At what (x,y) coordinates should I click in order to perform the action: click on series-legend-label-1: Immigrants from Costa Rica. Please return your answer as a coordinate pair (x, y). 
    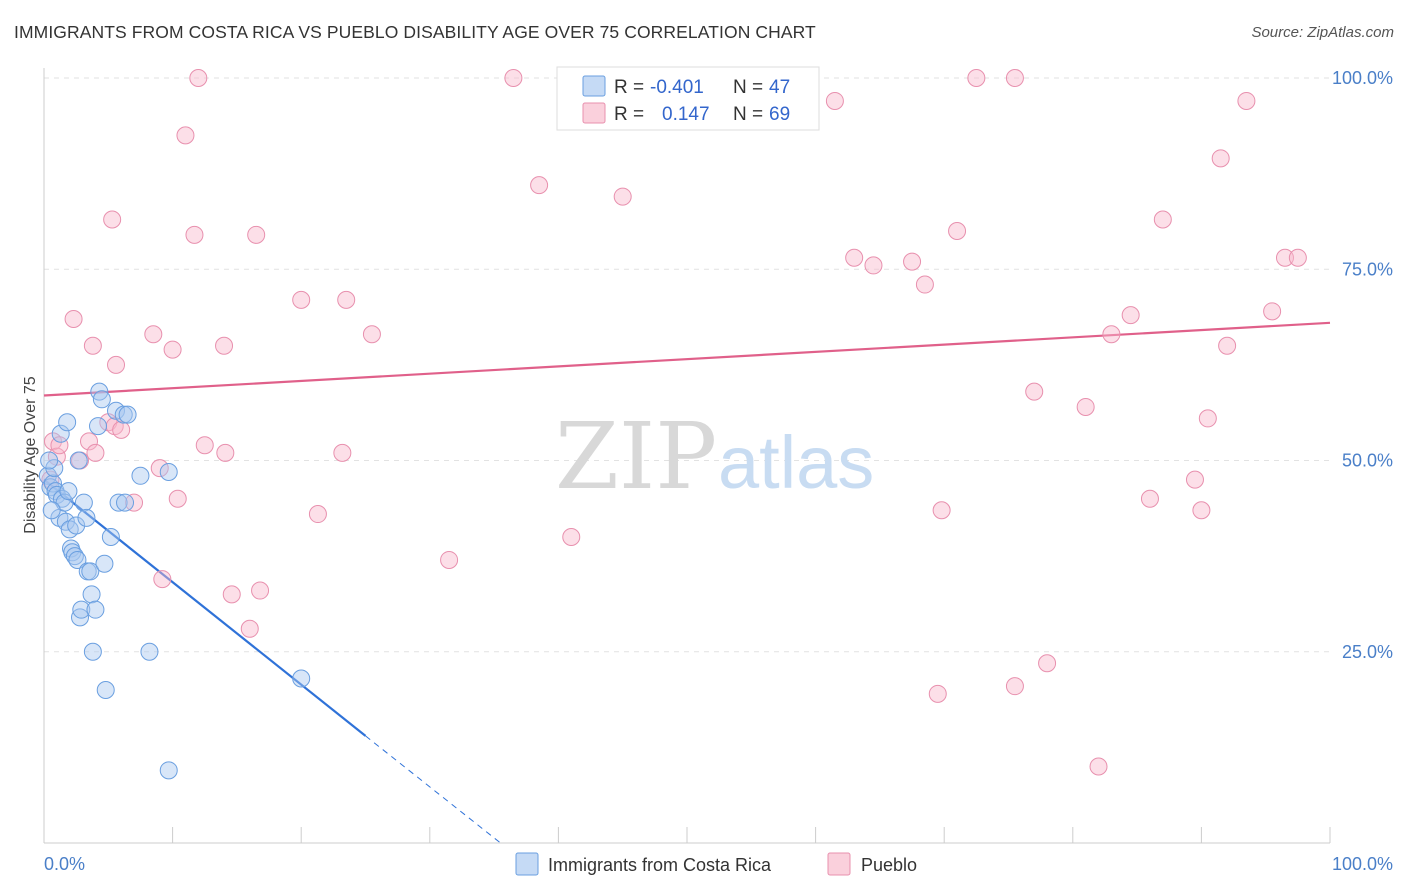
    Looking at the image, I should click on (660, 865).